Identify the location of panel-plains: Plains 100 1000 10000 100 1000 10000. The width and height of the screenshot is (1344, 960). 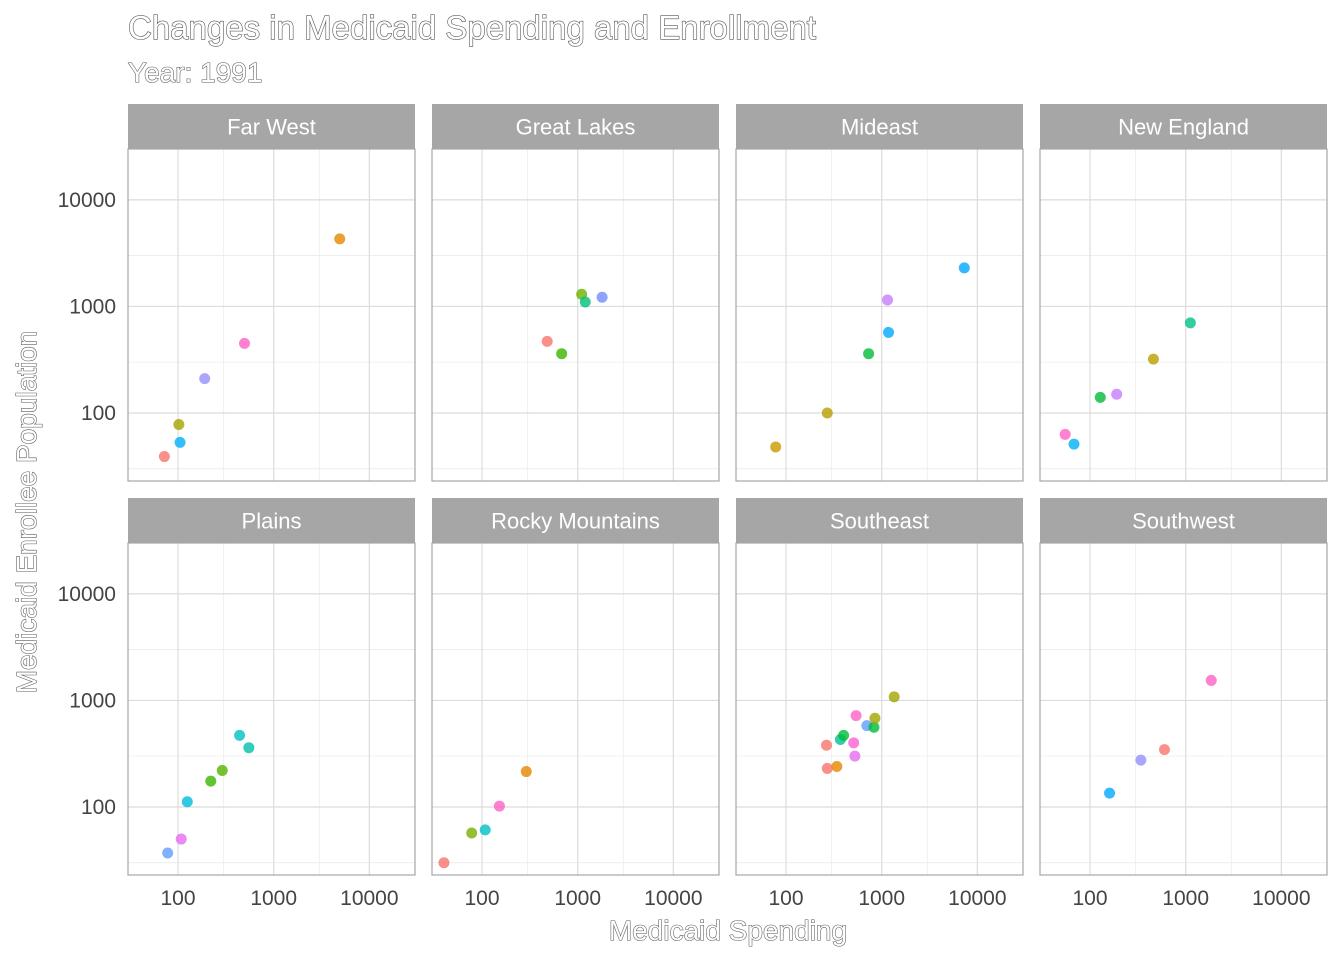
(237, 704).